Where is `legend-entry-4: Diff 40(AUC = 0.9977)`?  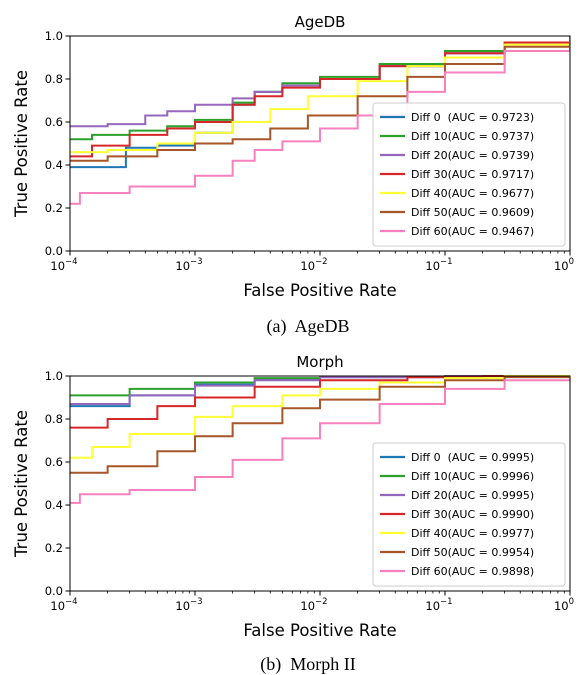
legend-entry-4: Diff 40(AUC = 0.9977) is located at coordinates (472, 533).